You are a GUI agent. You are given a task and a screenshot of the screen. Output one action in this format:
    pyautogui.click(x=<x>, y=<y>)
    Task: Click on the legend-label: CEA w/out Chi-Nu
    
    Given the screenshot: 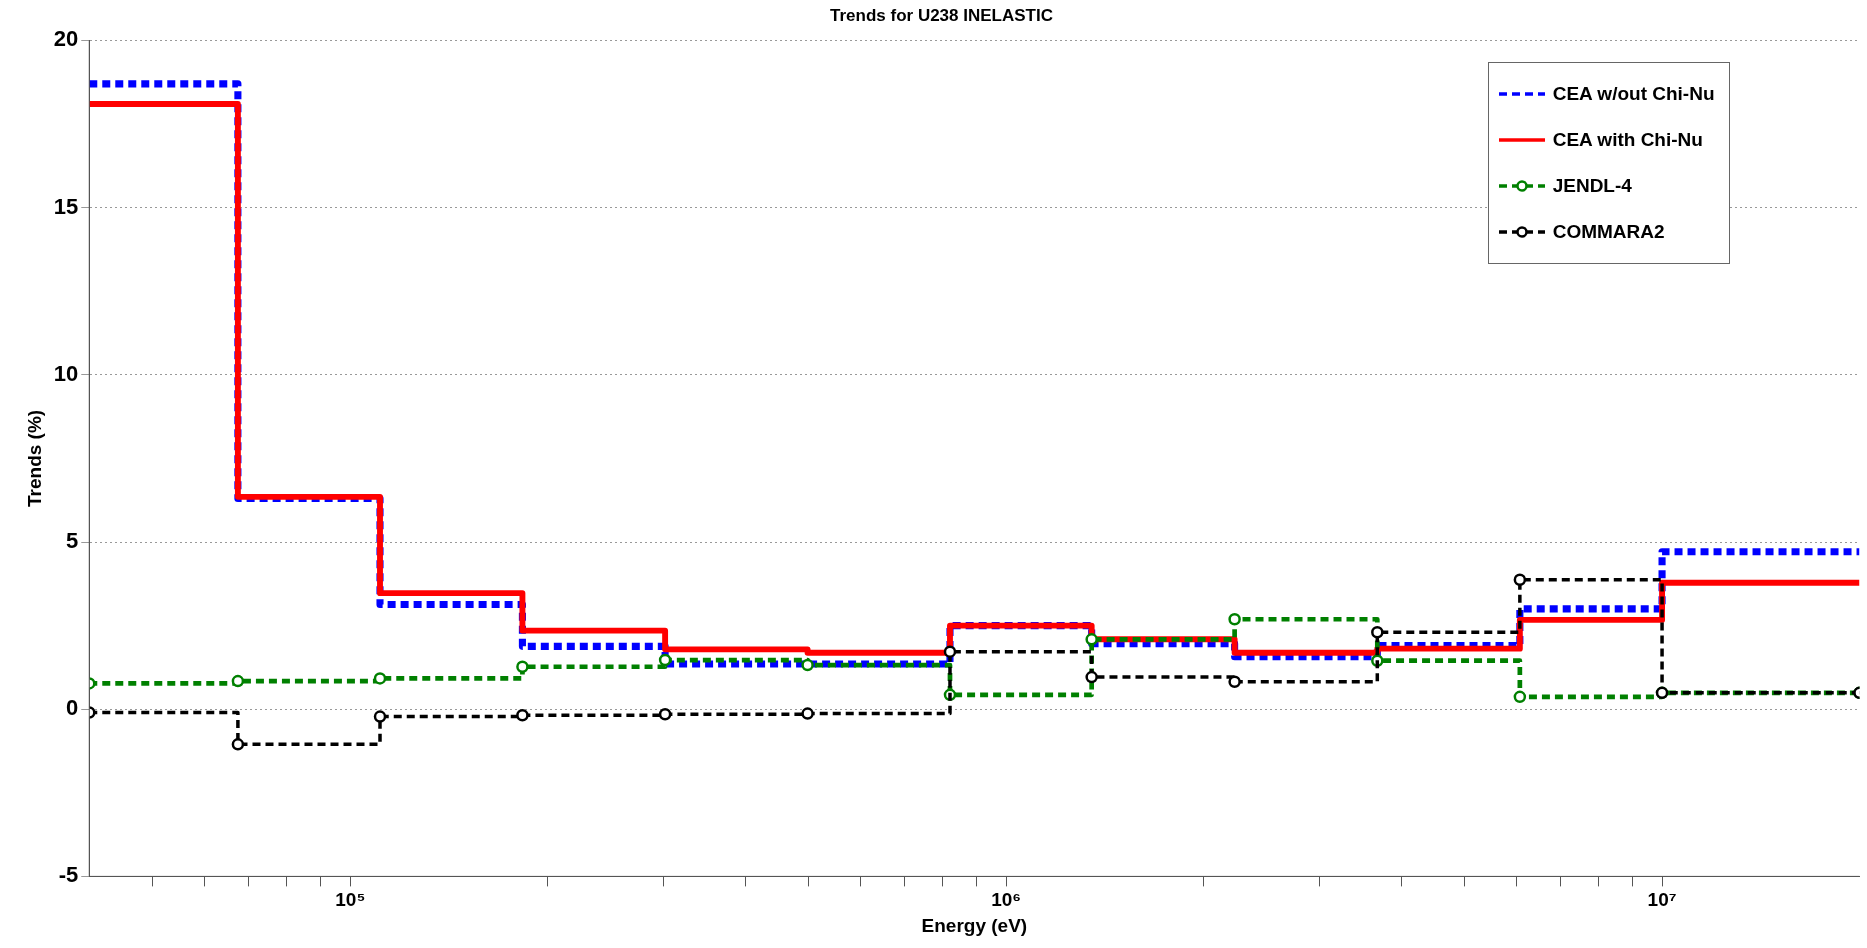 What is the action you would take?
    pyautogui.click(x=1633, y=94)
    